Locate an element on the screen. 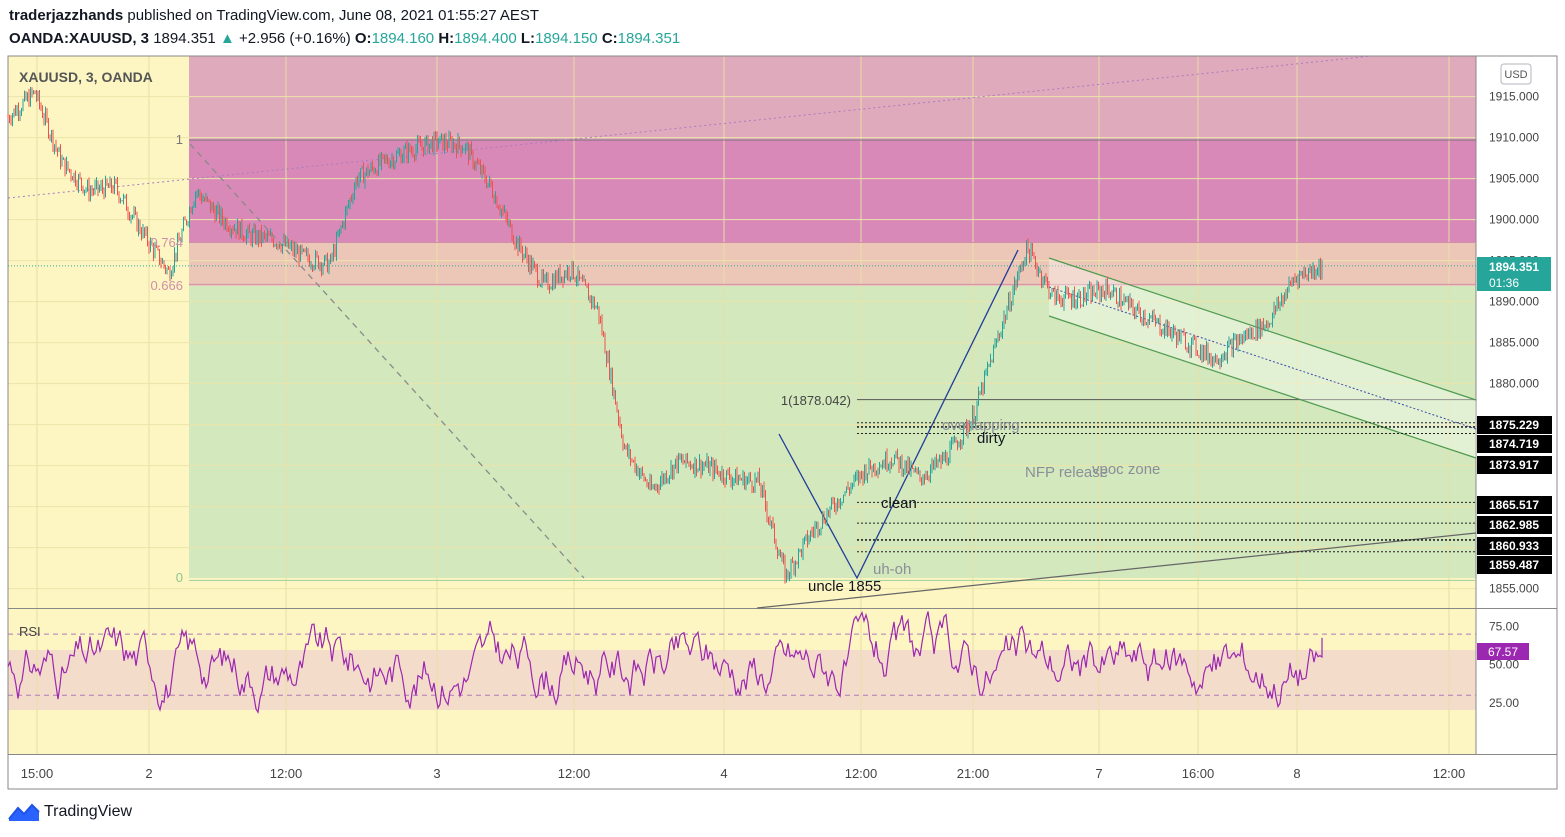  current-price-badge is located at coordinates (1514, 274).